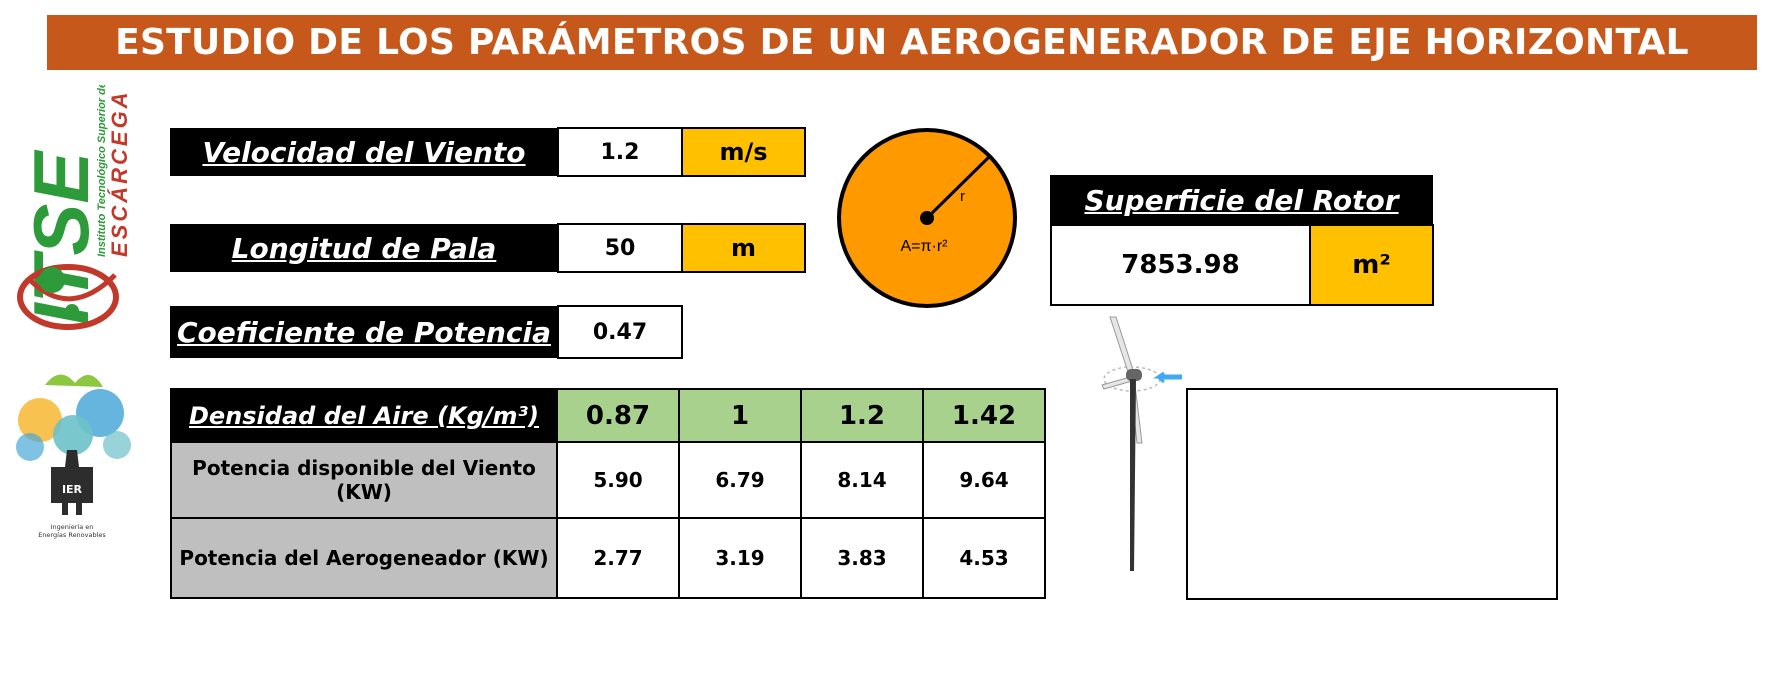 This screenshot has width=1769, height=684. Describe the element at coordinates (618, 558) in the screenshot. I see `table-cell: 2.77` at that location.